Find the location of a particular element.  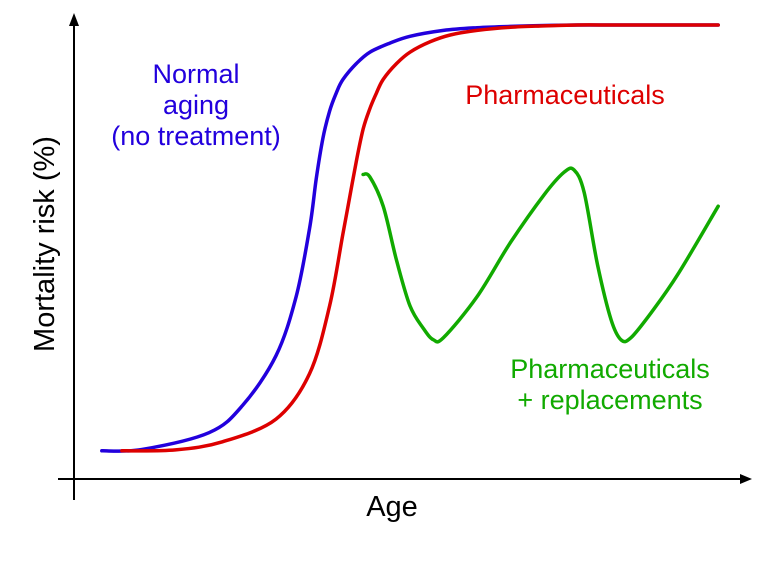

series-label-line: aging is located at coordinates (196, 105).